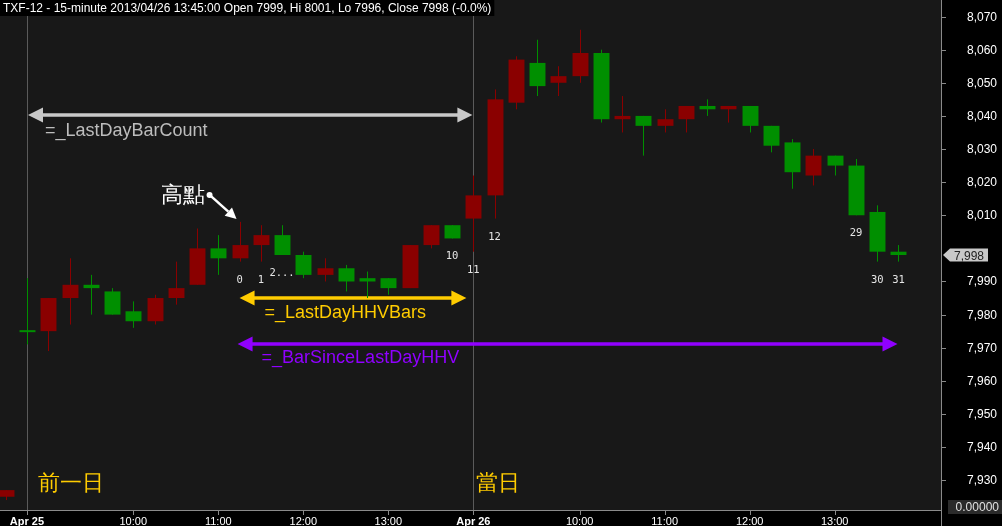  What do you see at coordinates (982, 215) in the screenshot?
I see `y-tick-label: 8,010` at bounding box center [982, 215].